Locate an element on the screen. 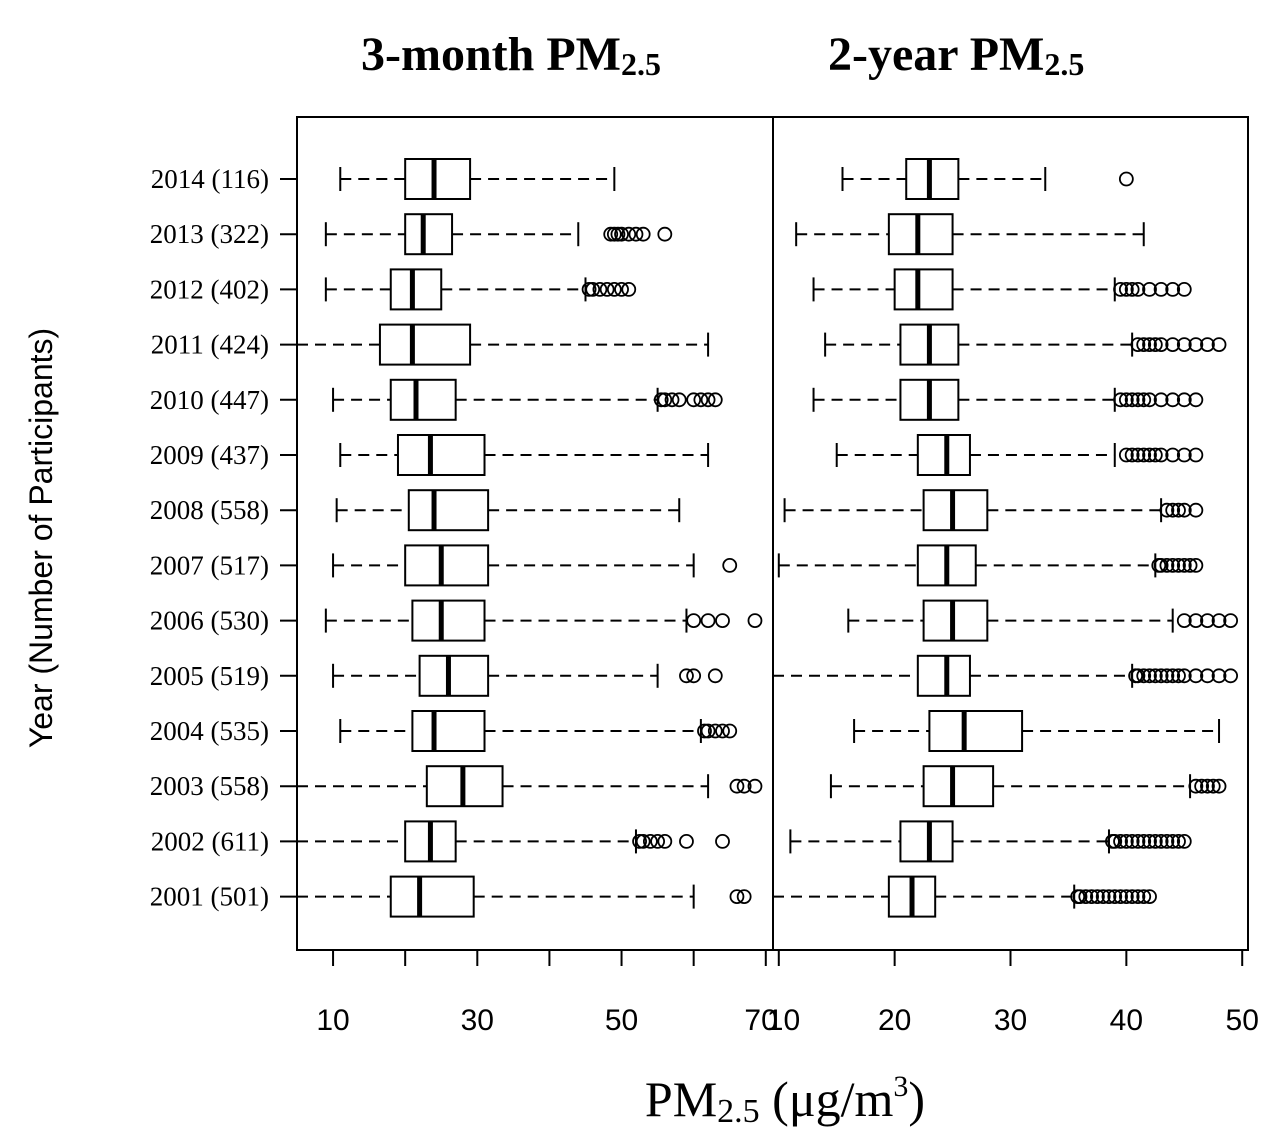 The image size is (1280, 1133). y-tick-label: 2009 (437) is located at coordinates (209, 455).